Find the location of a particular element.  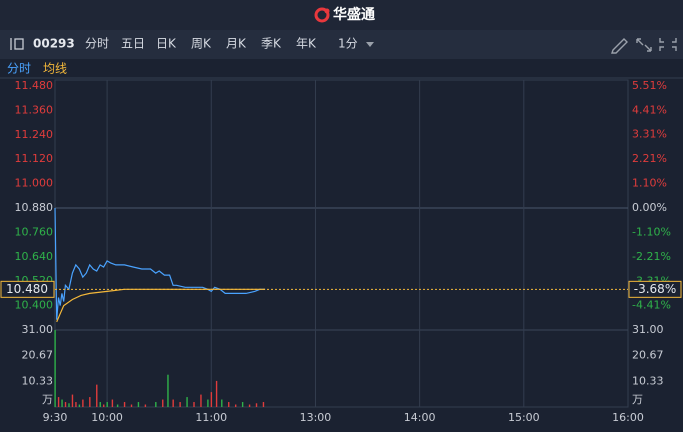

y2-tick-label: -1.10% is located at coordinates (651, 231).